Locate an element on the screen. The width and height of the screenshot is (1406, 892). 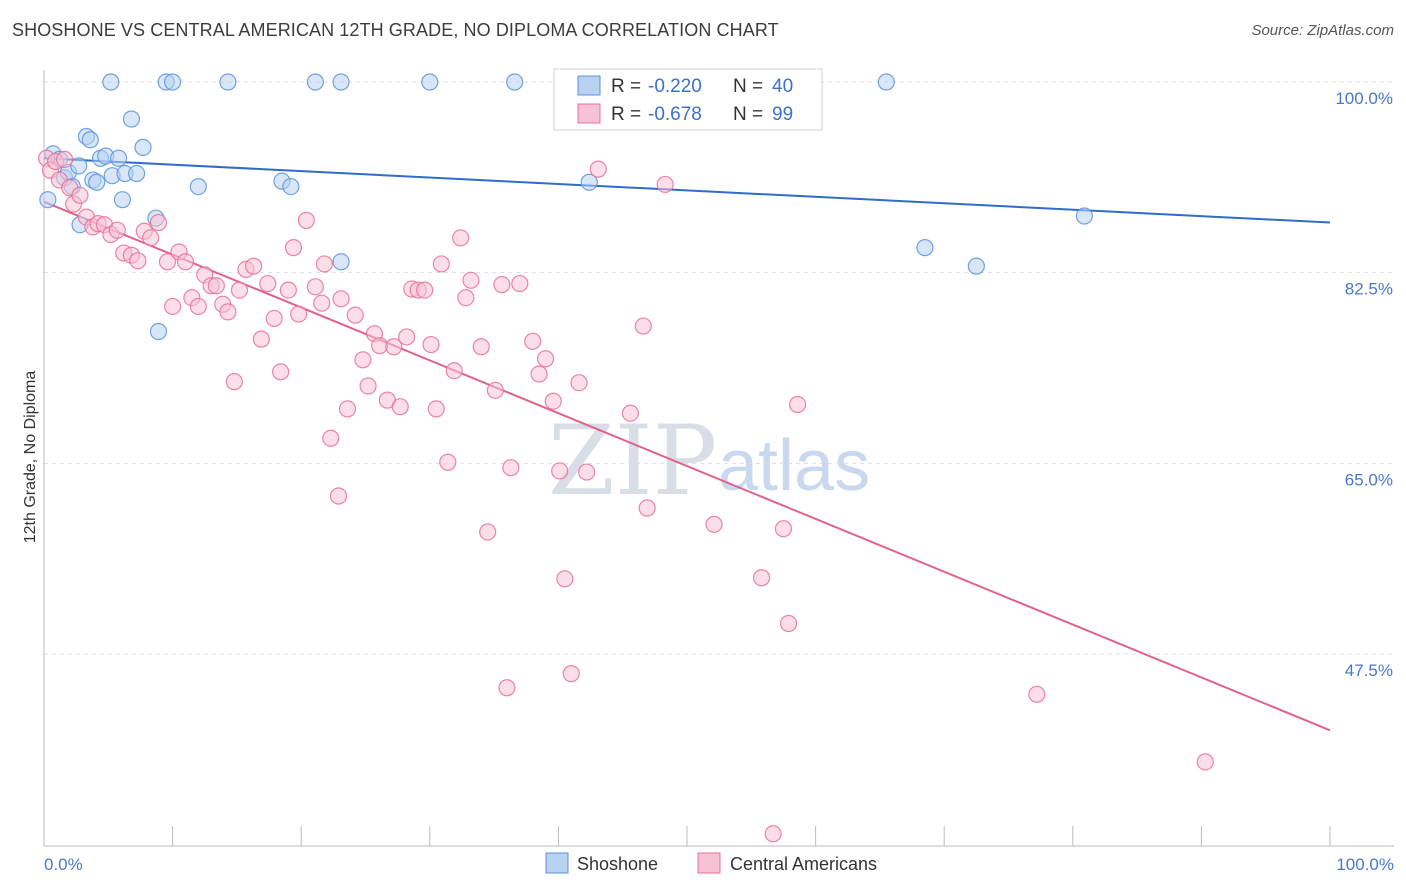
bottom-legend: Shoshone Central Americans is located at coordinates (711, 863).